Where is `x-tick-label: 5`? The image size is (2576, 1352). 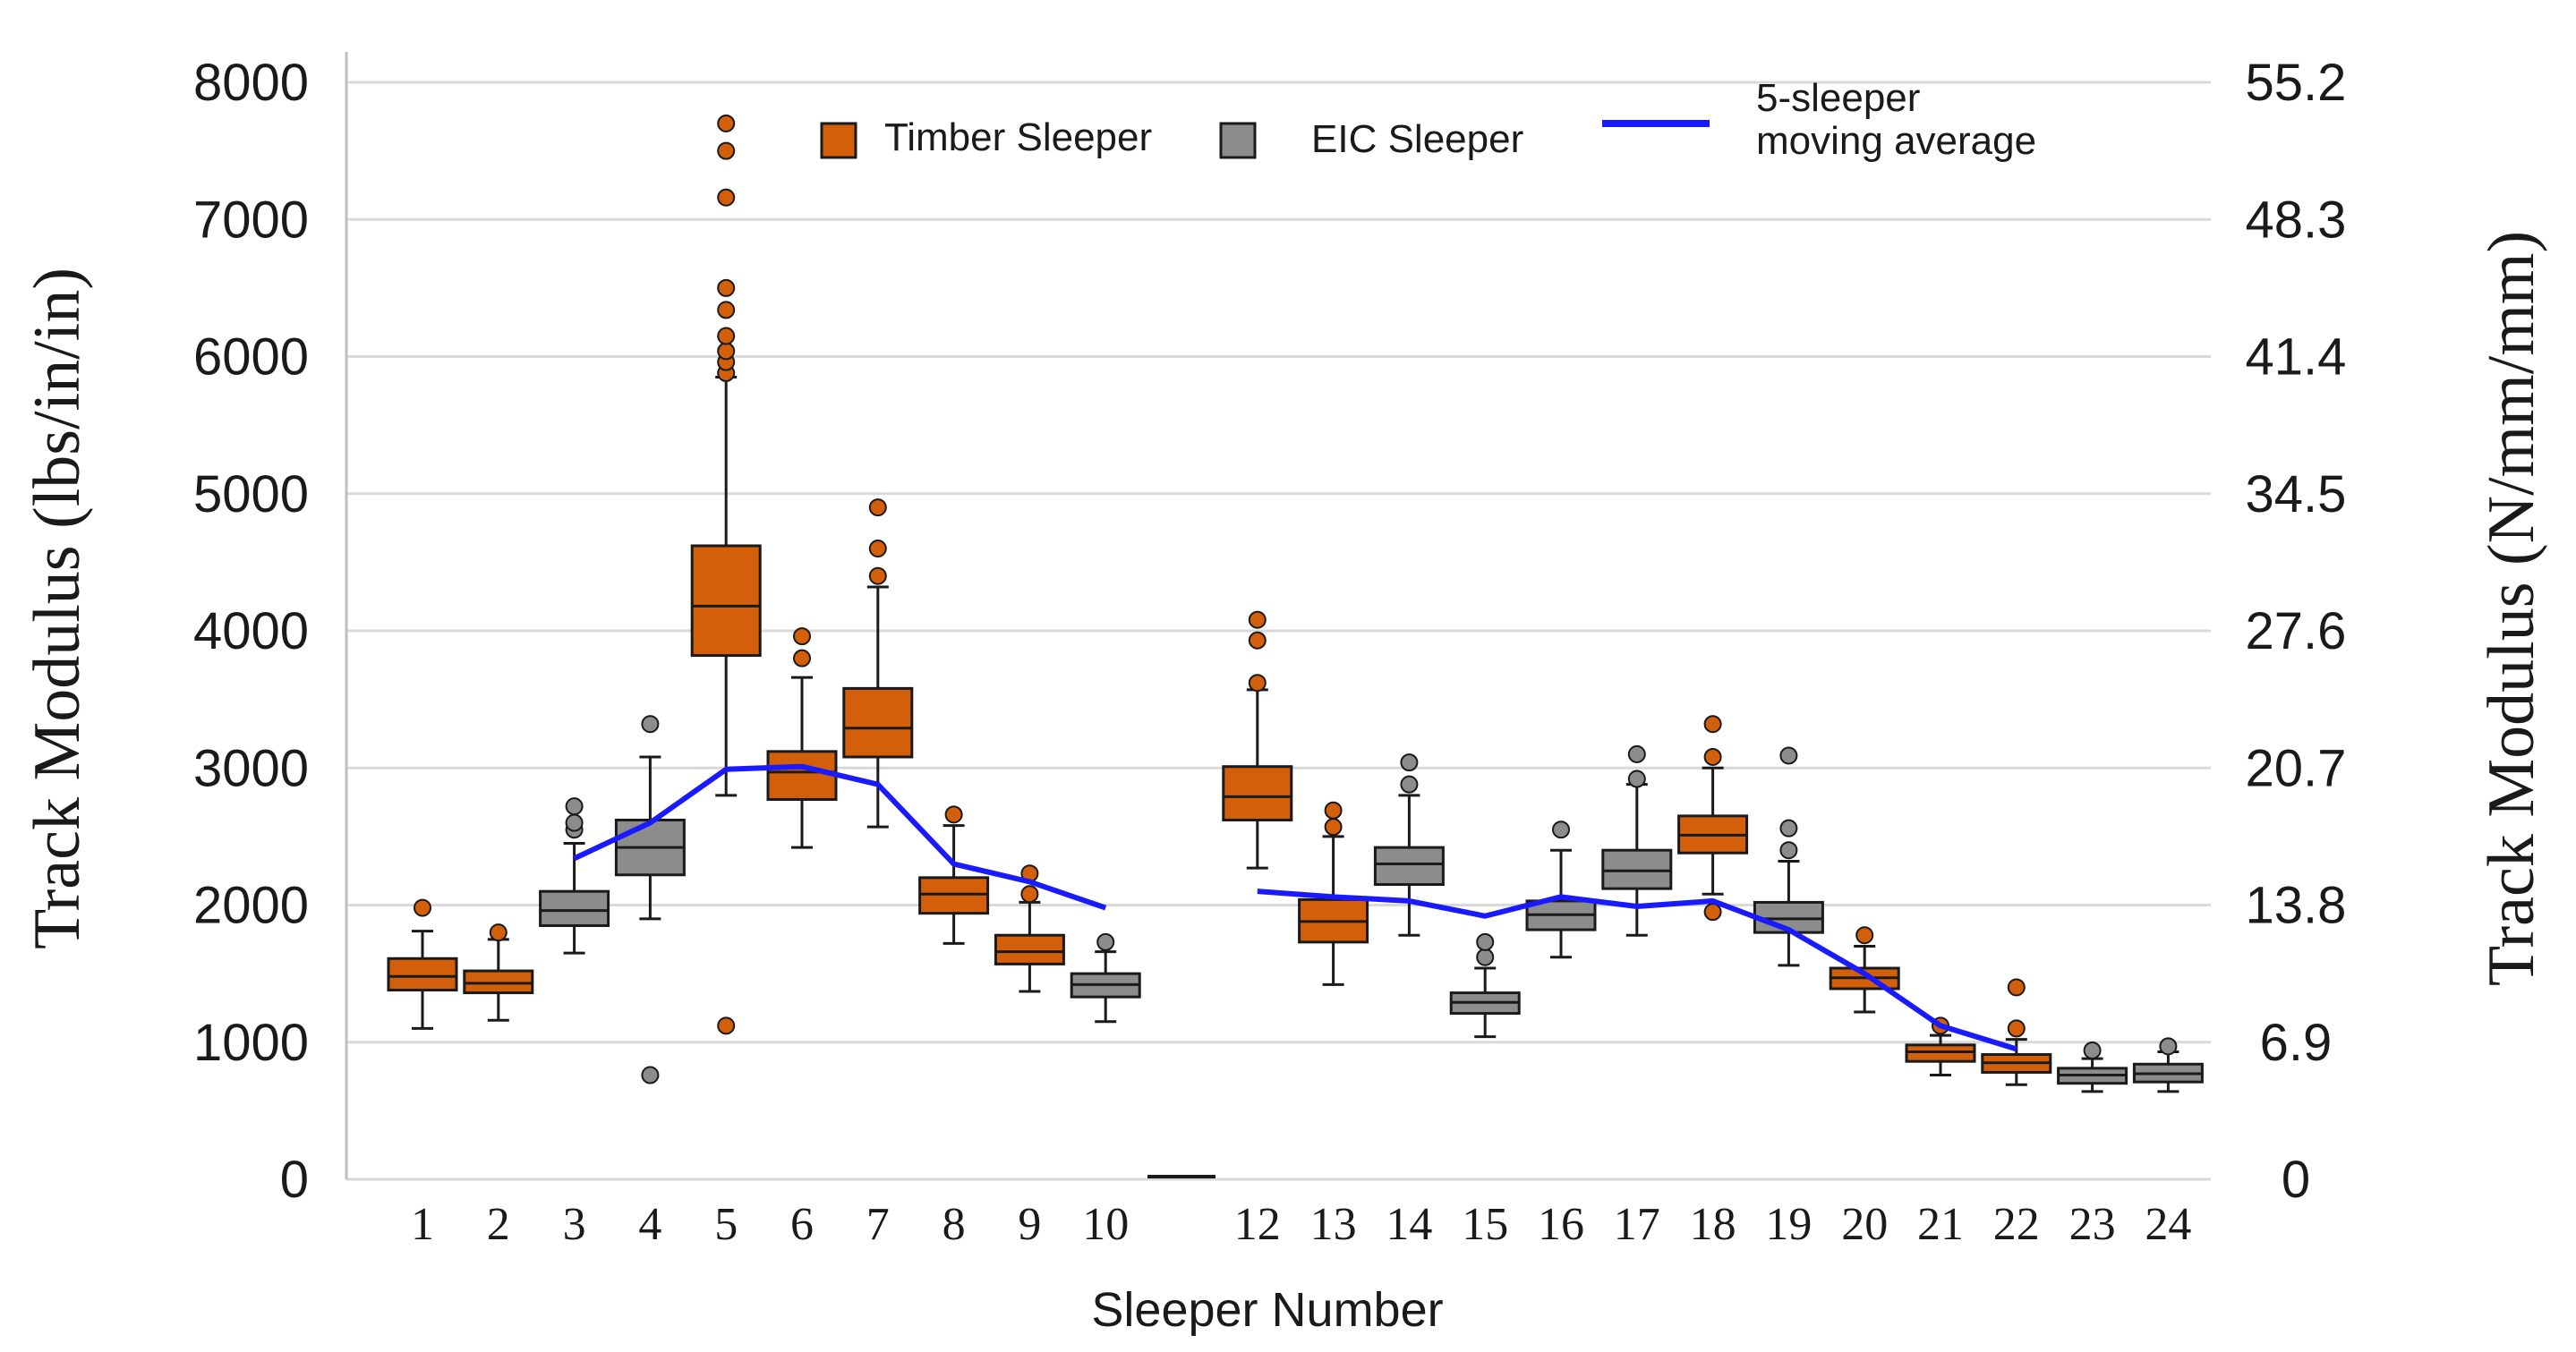
x-tick-label: 5 is located at coordinates (726, 1224).